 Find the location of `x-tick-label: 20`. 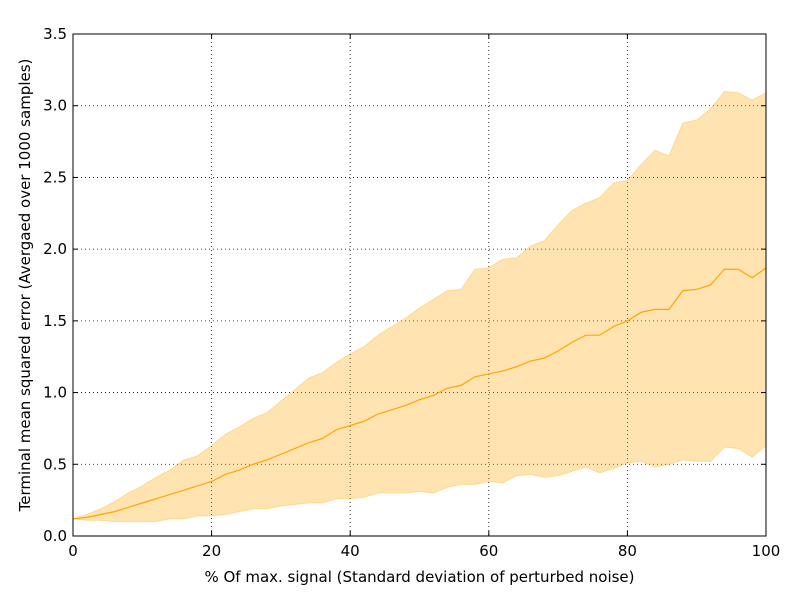

x-tick-label: 20 is located at coordinates (211, 551).